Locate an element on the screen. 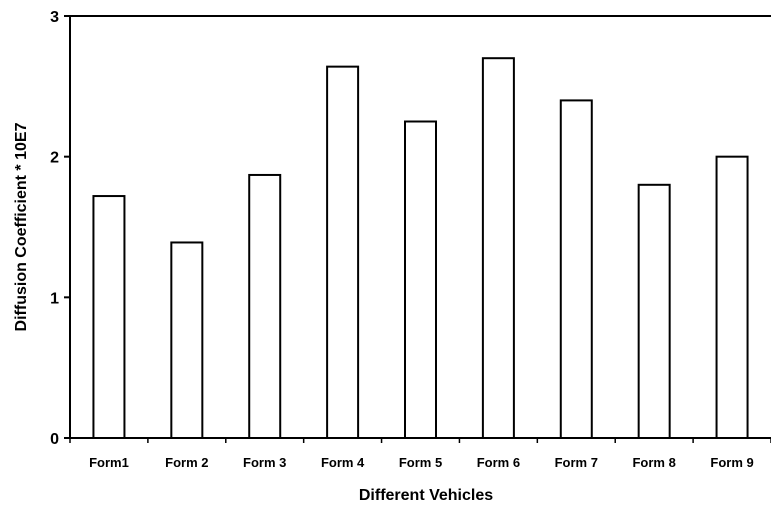 The height and width of the screenshot is (506, 771). x-tick-label: Form 5 is located at coordinates (420, 462).